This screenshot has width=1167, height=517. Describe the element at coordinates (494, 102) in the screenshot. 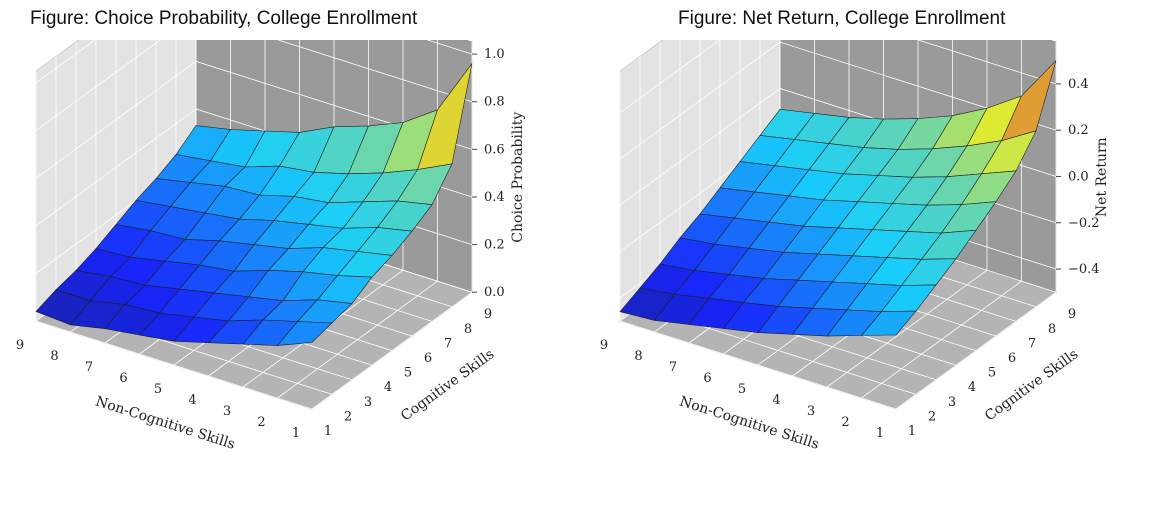

I see `z-tick-label: 0.8` at that location.